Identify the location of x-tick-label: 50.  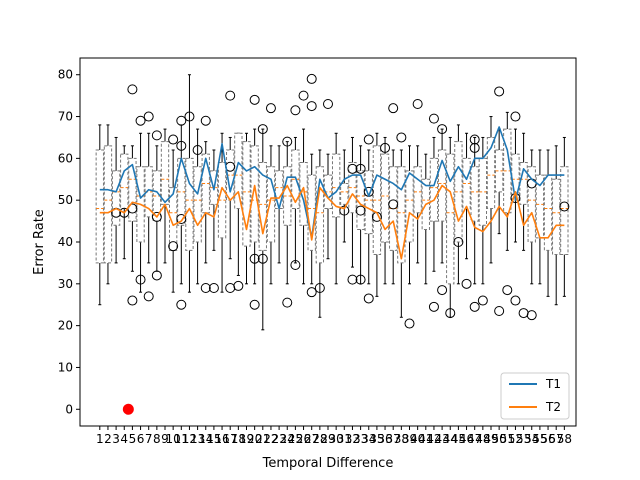
(499, 439).